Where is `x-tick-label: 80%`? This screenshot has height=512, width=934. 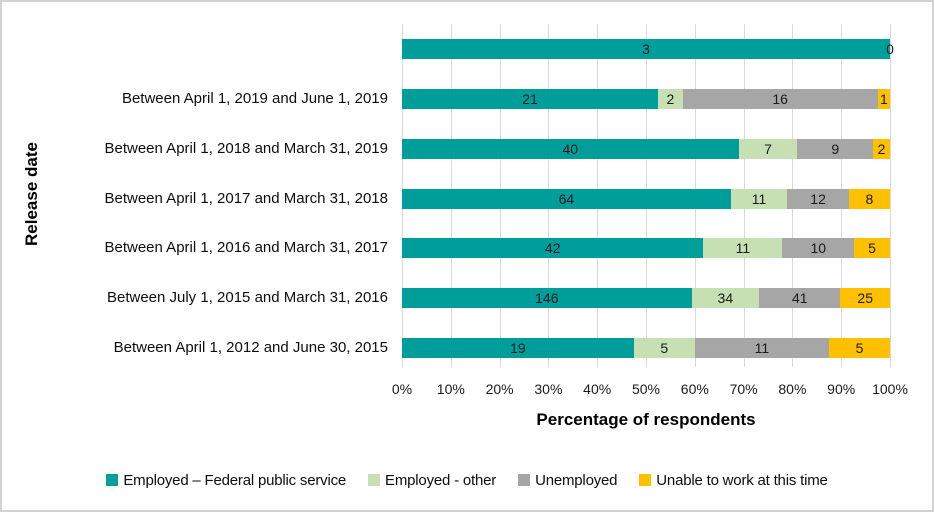 x-tick-label: 80% is located at coordinates (792, 389).